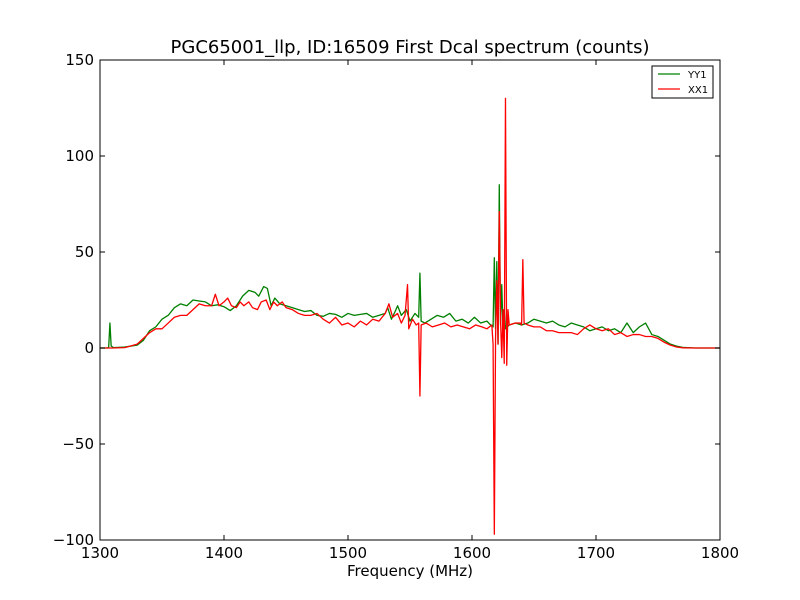 The width and height of the screenshot is (800, 600). I want to click on x-tick-label: 1400, so click(224, 553).